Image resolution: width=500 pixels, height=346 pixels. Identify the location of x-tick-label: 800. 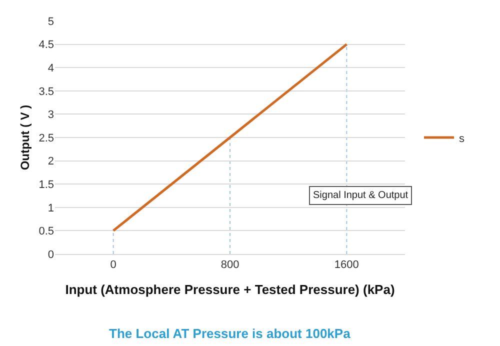
(230, 265).